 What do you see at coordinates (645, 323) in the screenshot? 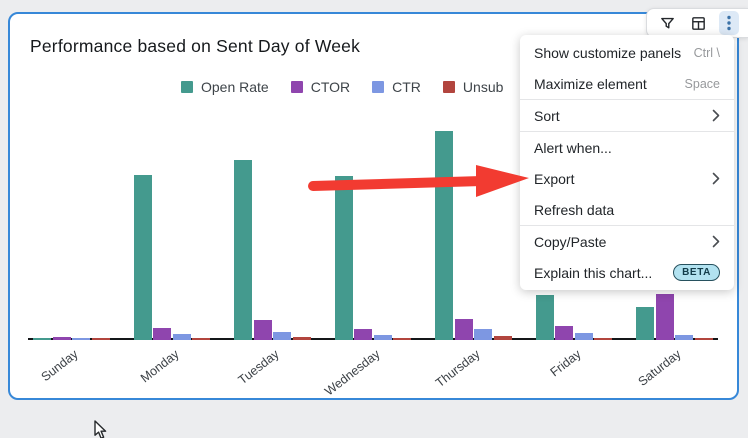
I see `bar-open-rate-saturday` at bounding box center [645, 323].